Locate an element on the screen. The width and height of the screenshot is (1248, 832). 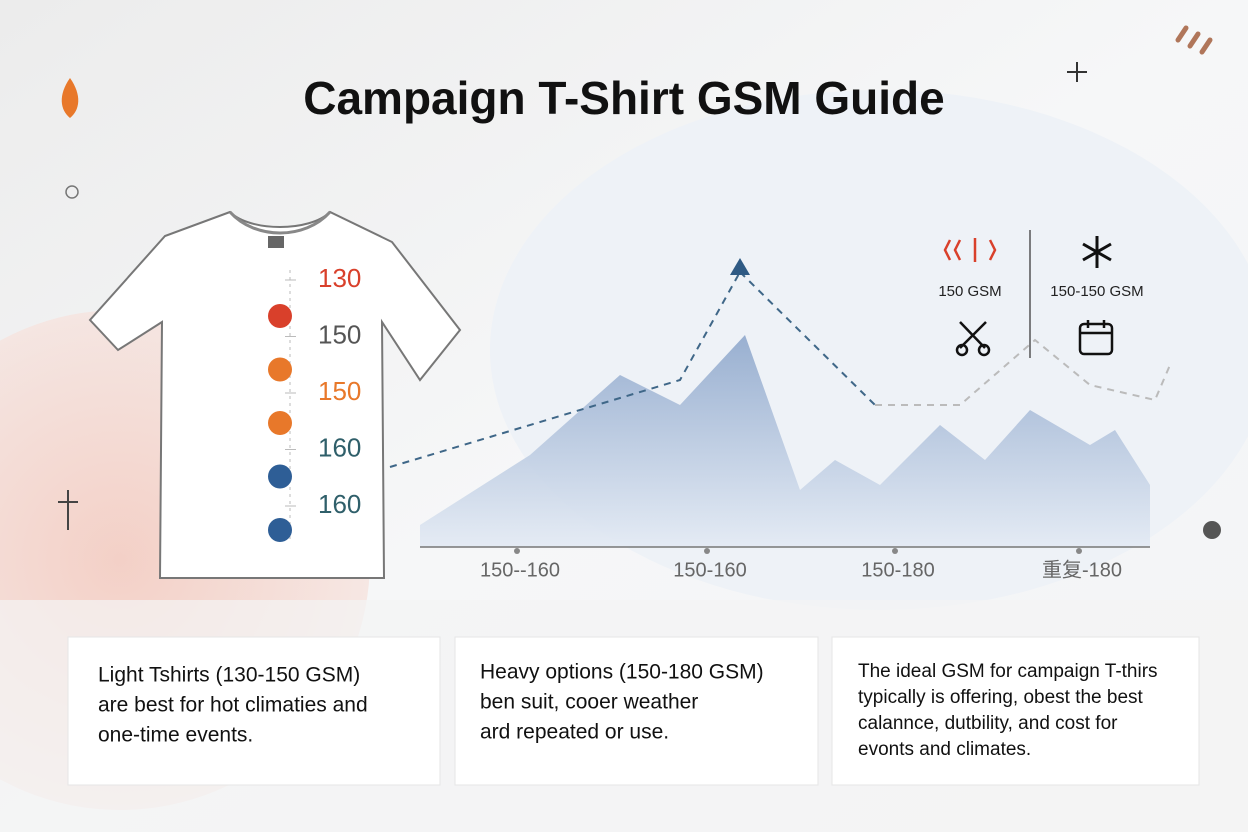
flame-icon is located at coordinates (70, 98).